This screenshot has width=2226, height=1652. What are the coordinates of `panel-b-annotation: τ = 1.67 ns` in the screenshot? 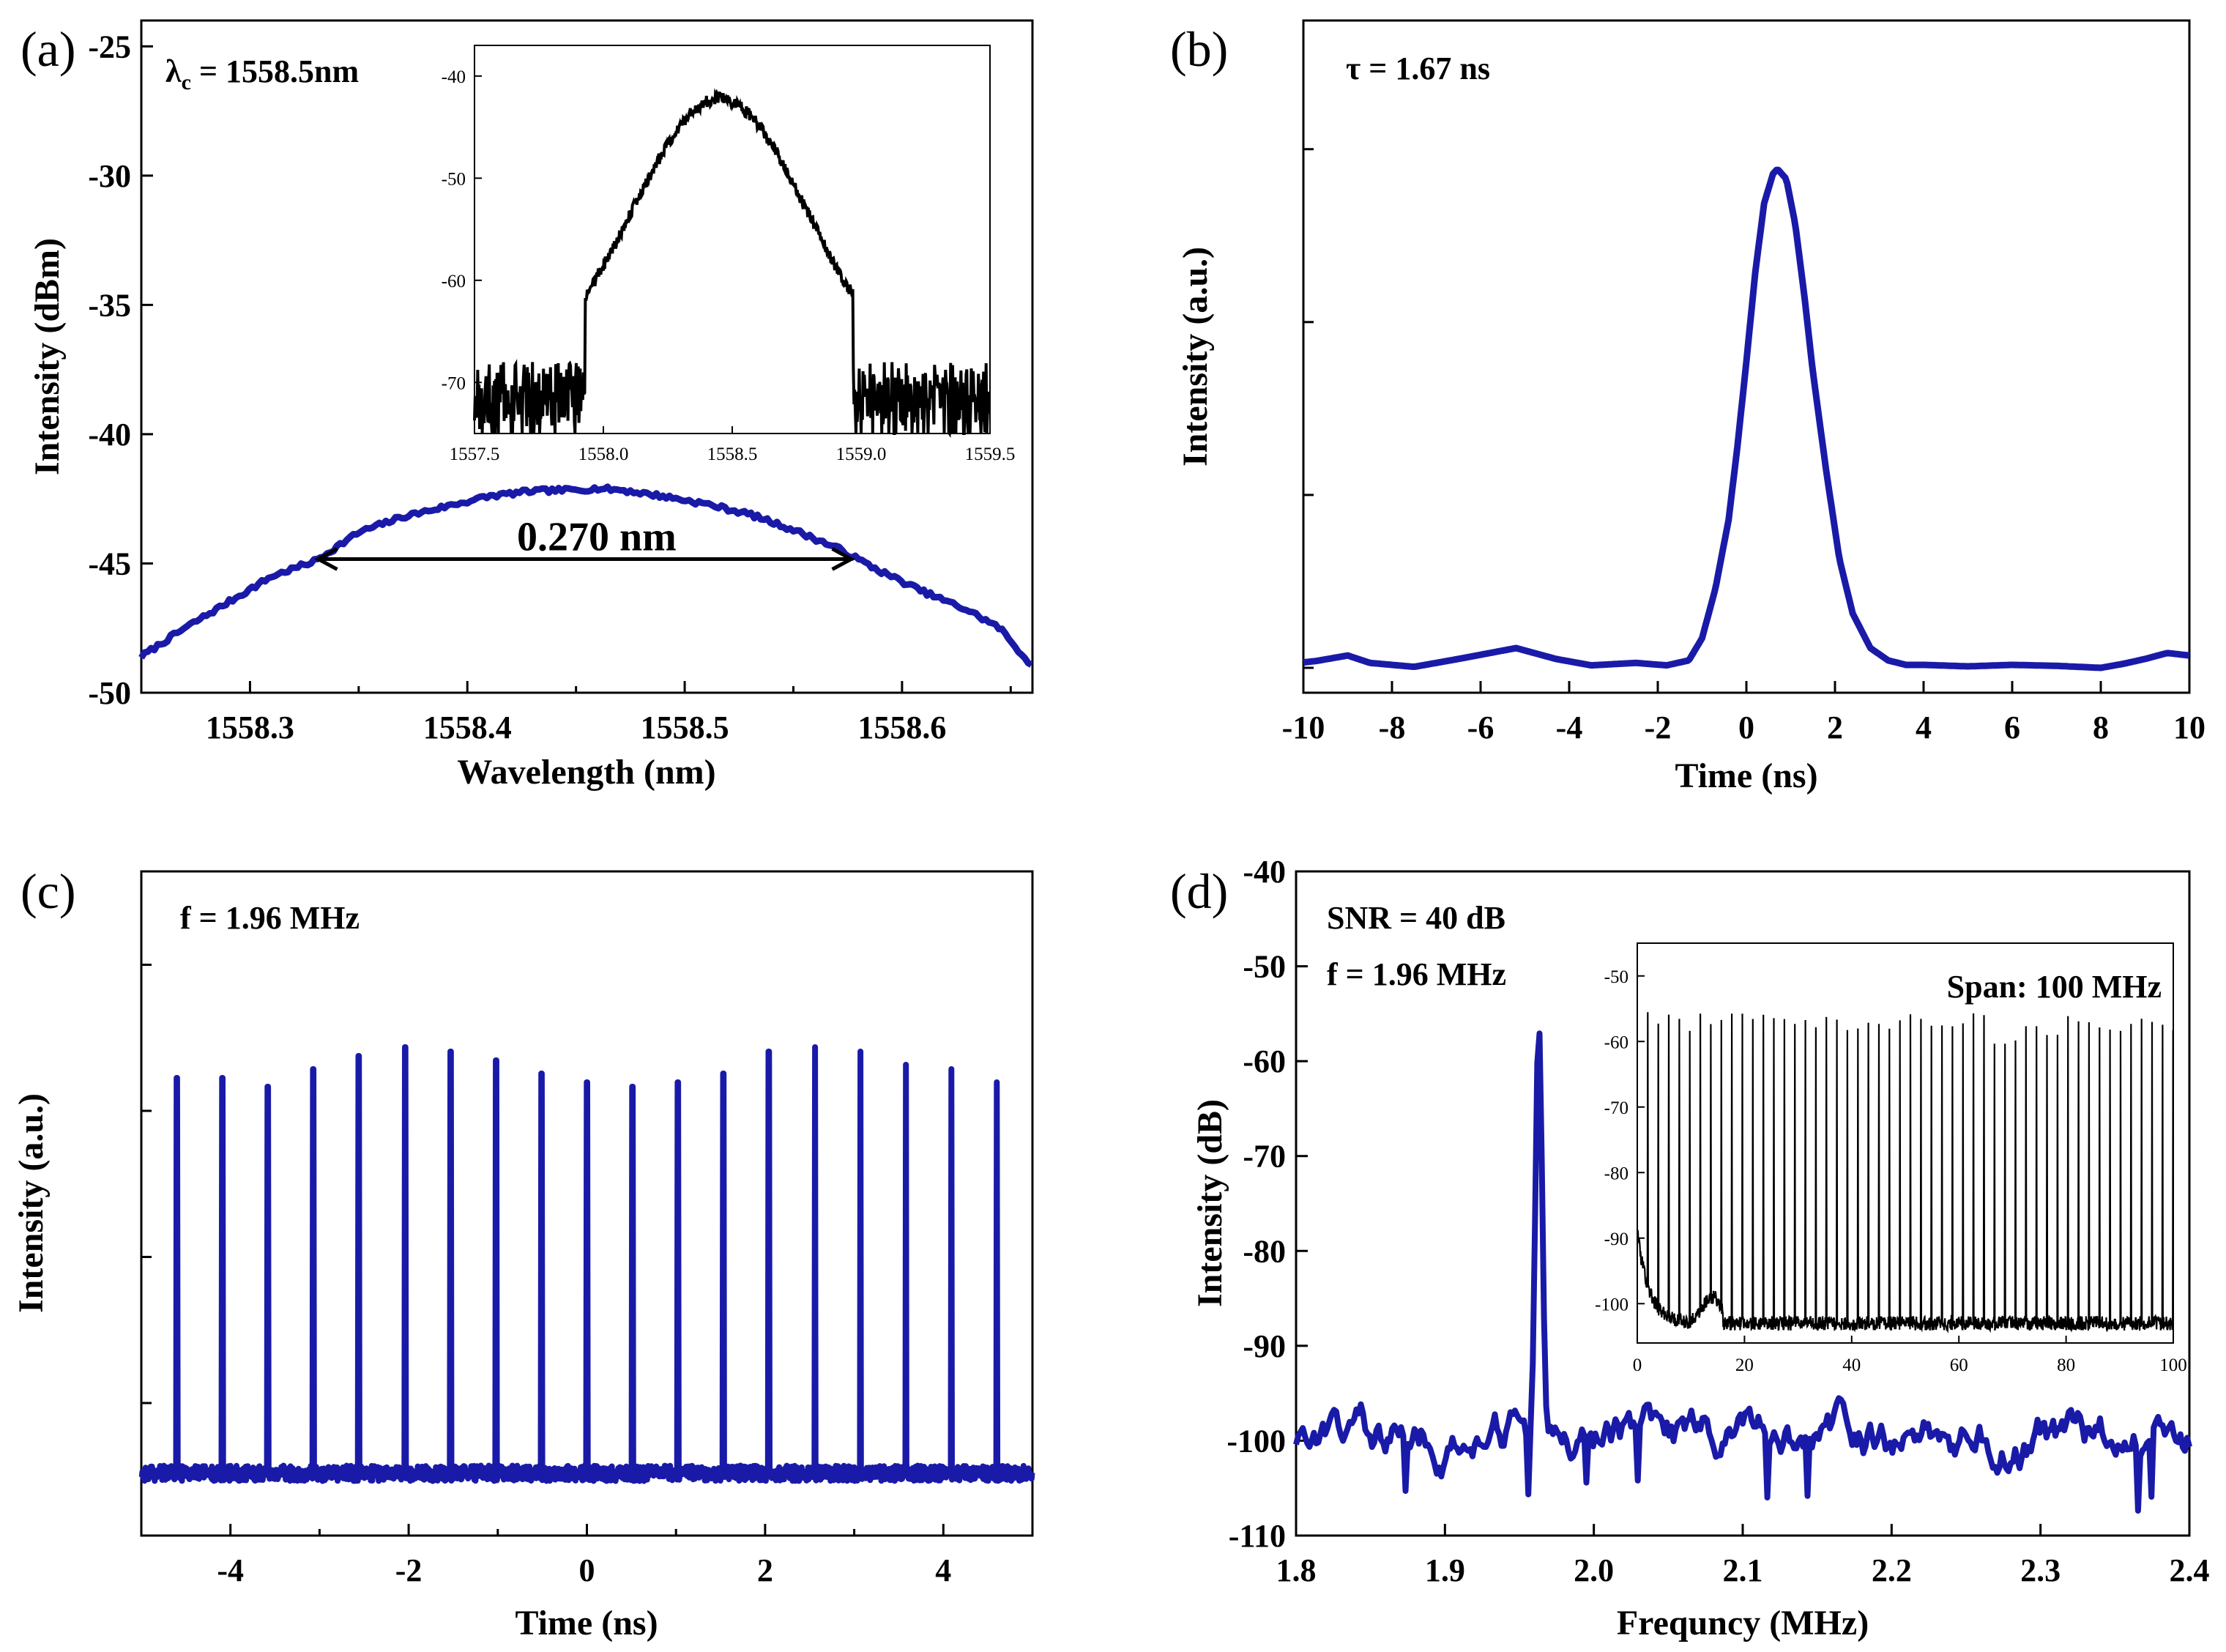 It's located at (1418, 68).